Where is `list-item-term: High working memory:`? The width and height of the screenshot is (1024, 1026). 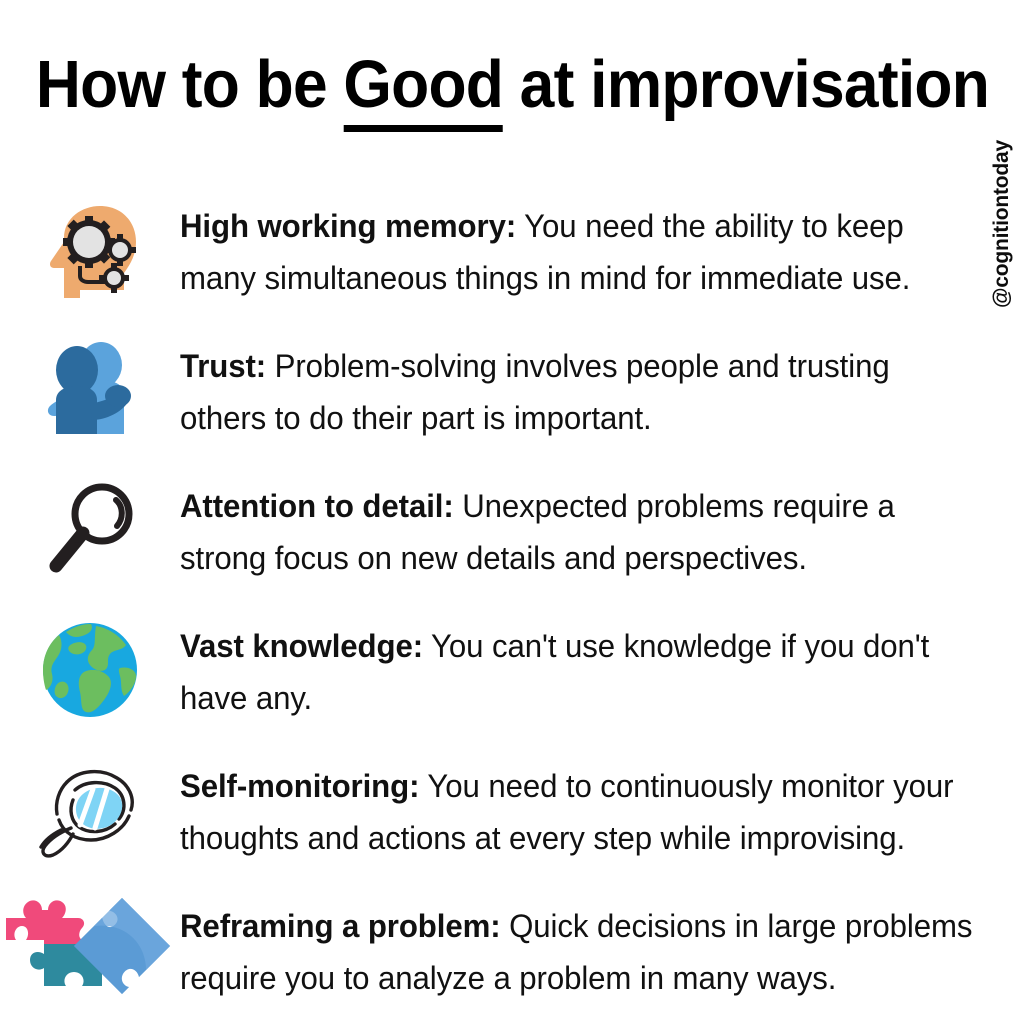 list-item-term: High working memory: is located at coordinates (348, 226).